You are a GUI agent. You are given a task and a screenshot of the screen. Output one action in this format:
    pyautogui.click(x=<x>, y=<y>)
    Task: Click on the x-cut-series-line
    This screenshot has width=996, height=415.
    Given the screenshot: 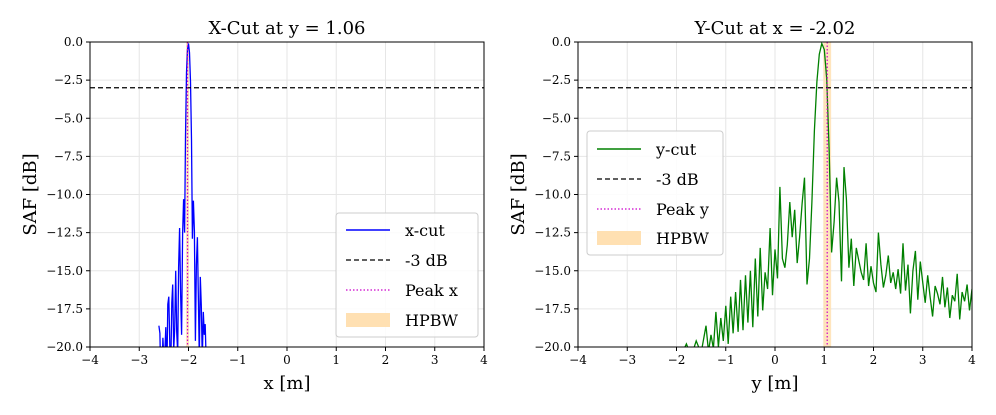 What is the action you would take?
    pyautogui.click(x=182, y=195)
    